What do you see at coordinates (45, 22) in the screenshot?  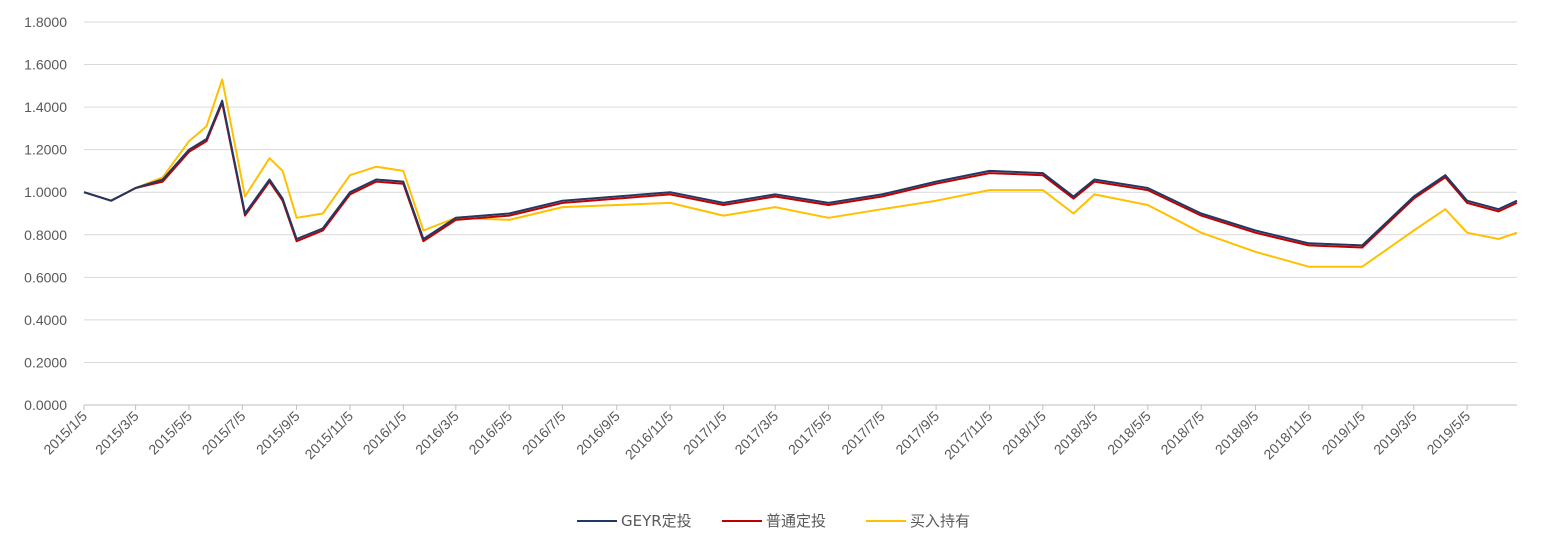 I see `y-tick-label: 1.8000` at bounding box center [45, 22].